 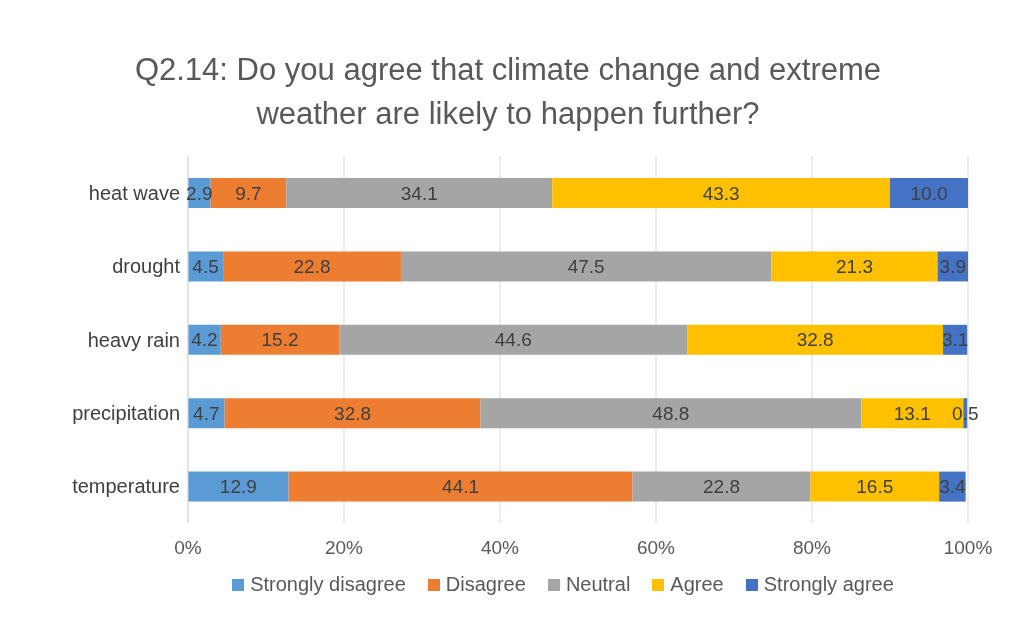 I want to click on data-label: 3.4, so click(x=953, y=487).